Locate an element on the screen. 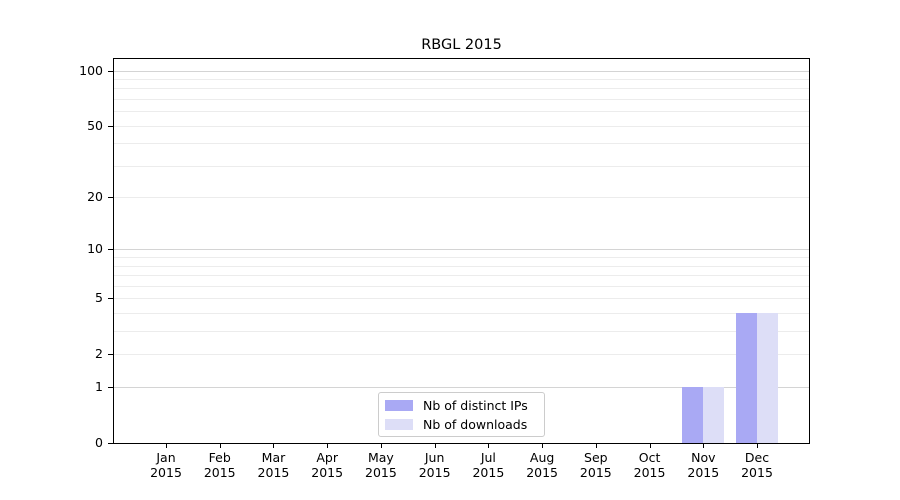 Image resolution: width=900 pixels, height=500 pixels. legend-swatch-downloads is located at coordinates (399, 424).